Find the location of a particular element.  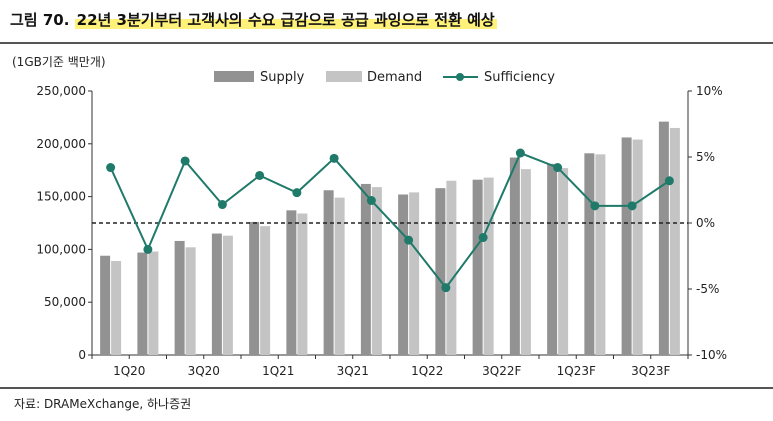

x-tick-label: 1Q22 is located at coordinates (427, 371).